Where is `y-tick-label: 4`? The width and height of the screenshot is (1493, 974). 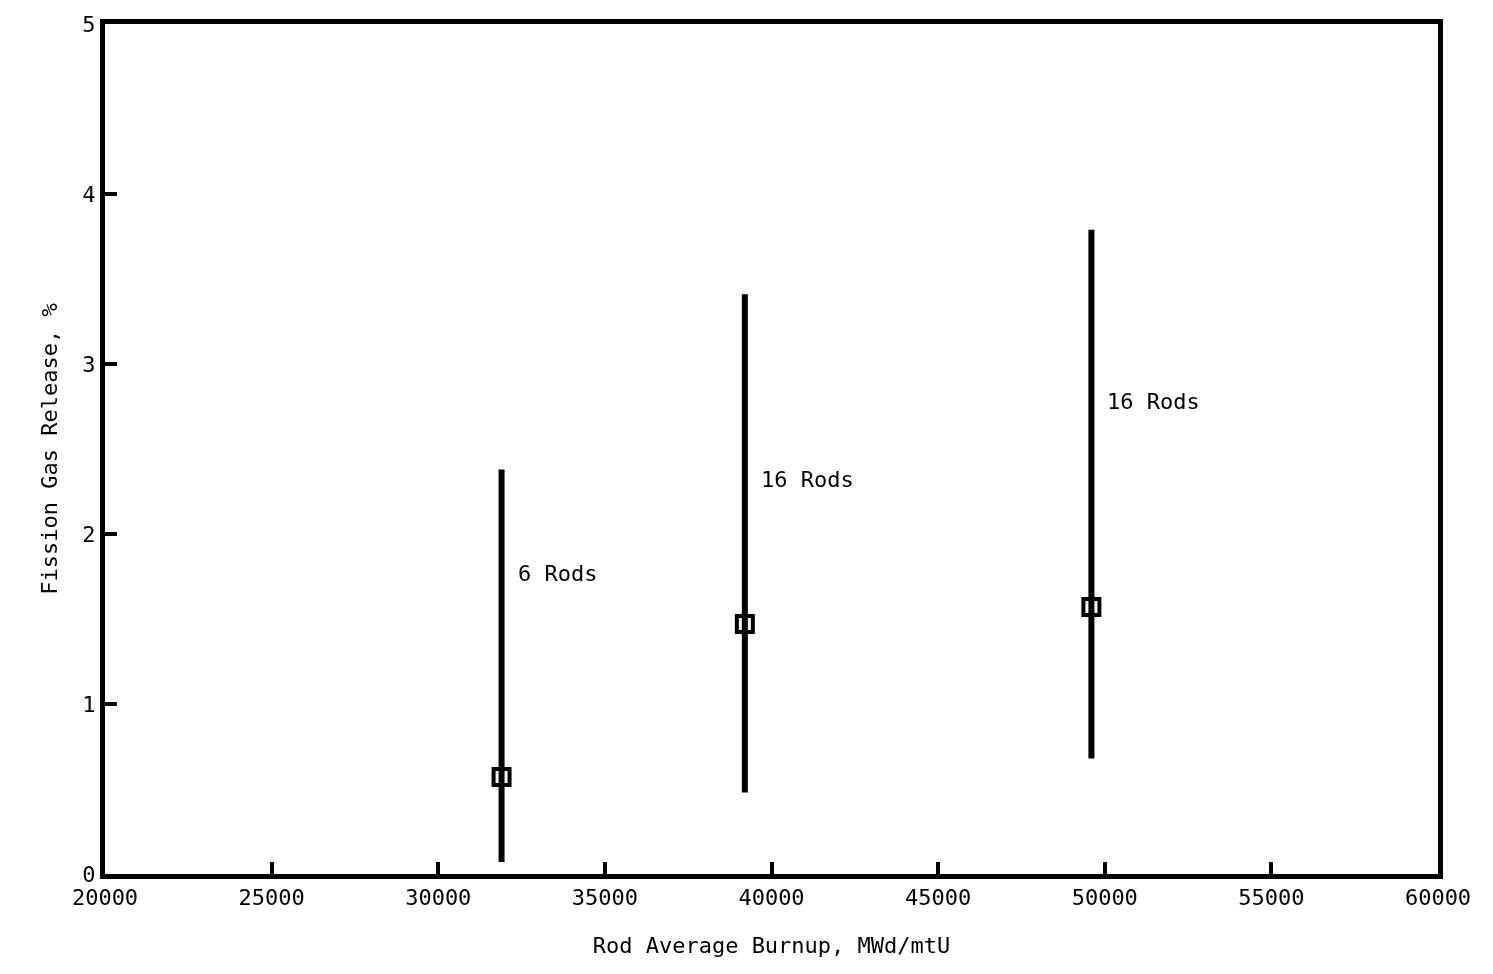 y-tick-label: 4 is located at coordinates (89, 194).